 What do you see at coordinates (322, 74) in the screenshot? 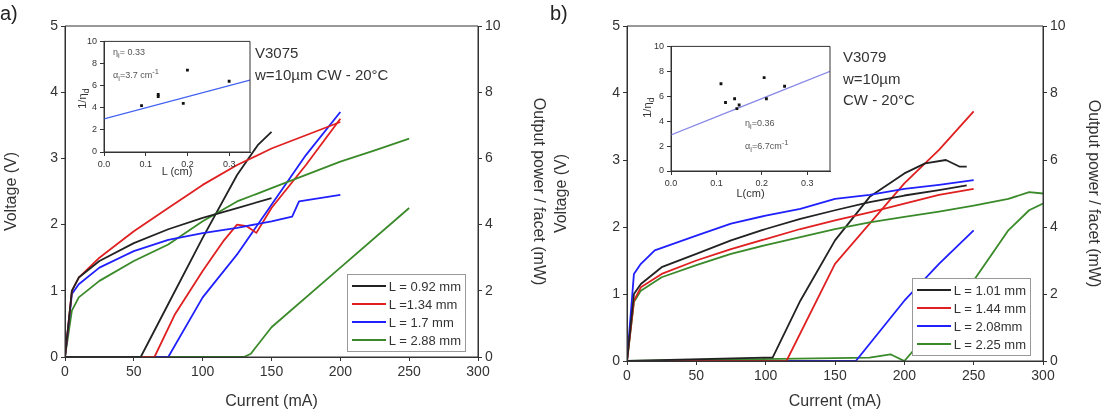
I see `annotation: w=10µm CW - 20°C` at bounding box center [322, 74].